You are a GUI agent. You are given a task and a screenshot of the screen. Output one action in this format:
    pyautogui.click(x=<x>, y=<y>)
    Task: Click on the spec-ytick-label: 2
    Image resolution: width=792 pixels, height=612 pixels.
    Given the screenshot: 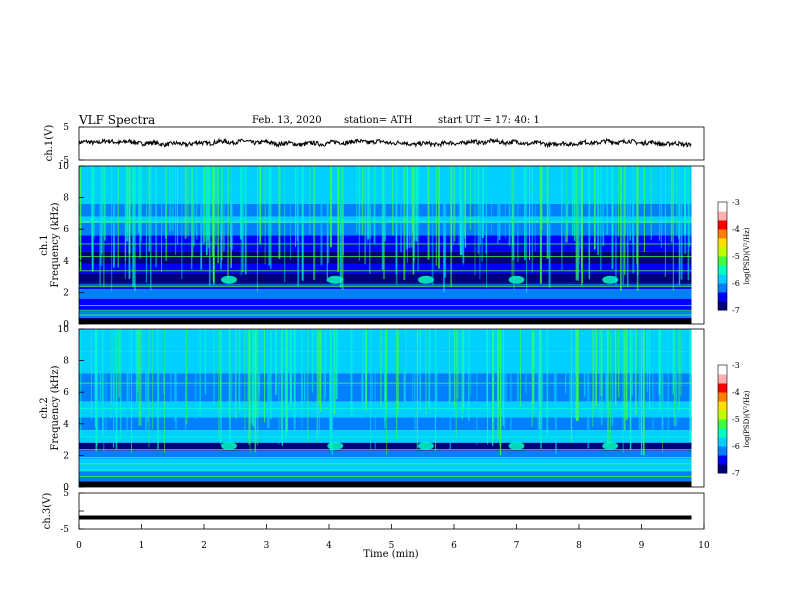 What is the action you would take?
    pyautogui.click(x=66, y=456)
    